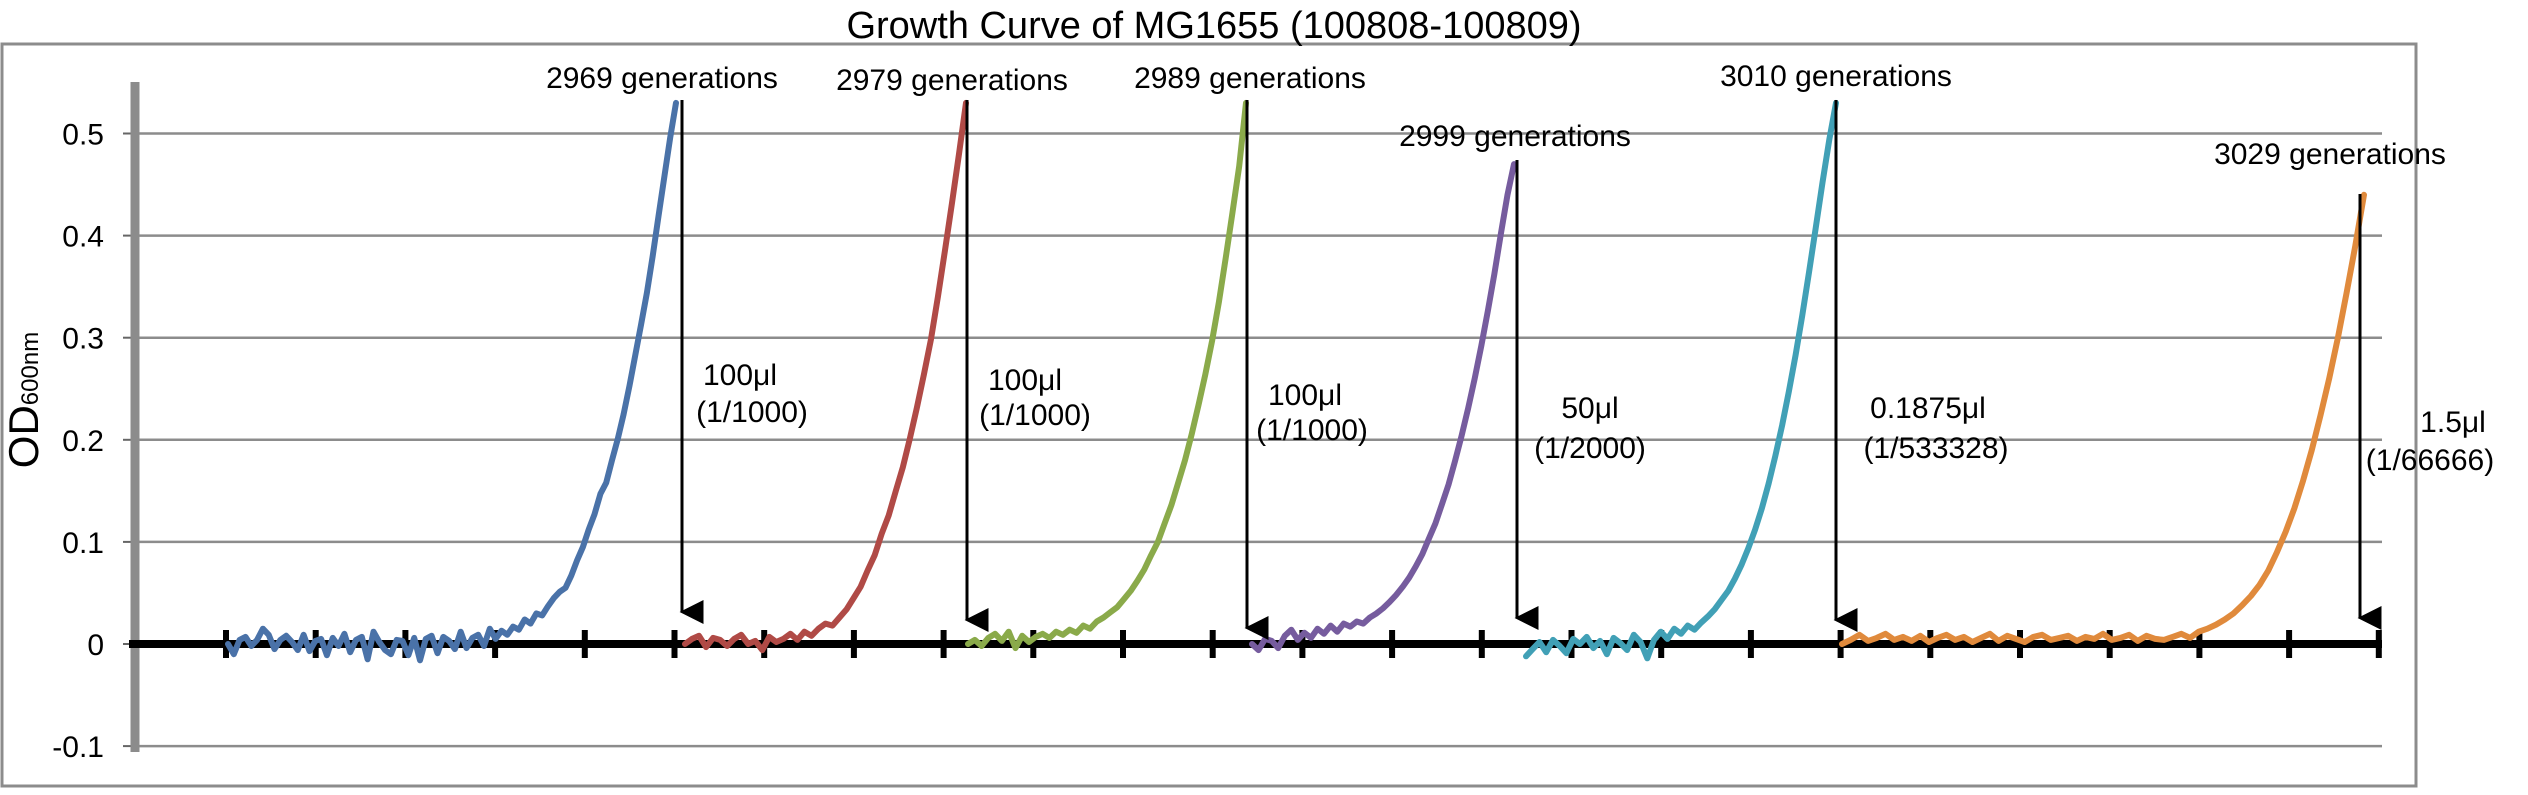  I want to click on generation-label-6: 3029 generations, so click(2330, 154).